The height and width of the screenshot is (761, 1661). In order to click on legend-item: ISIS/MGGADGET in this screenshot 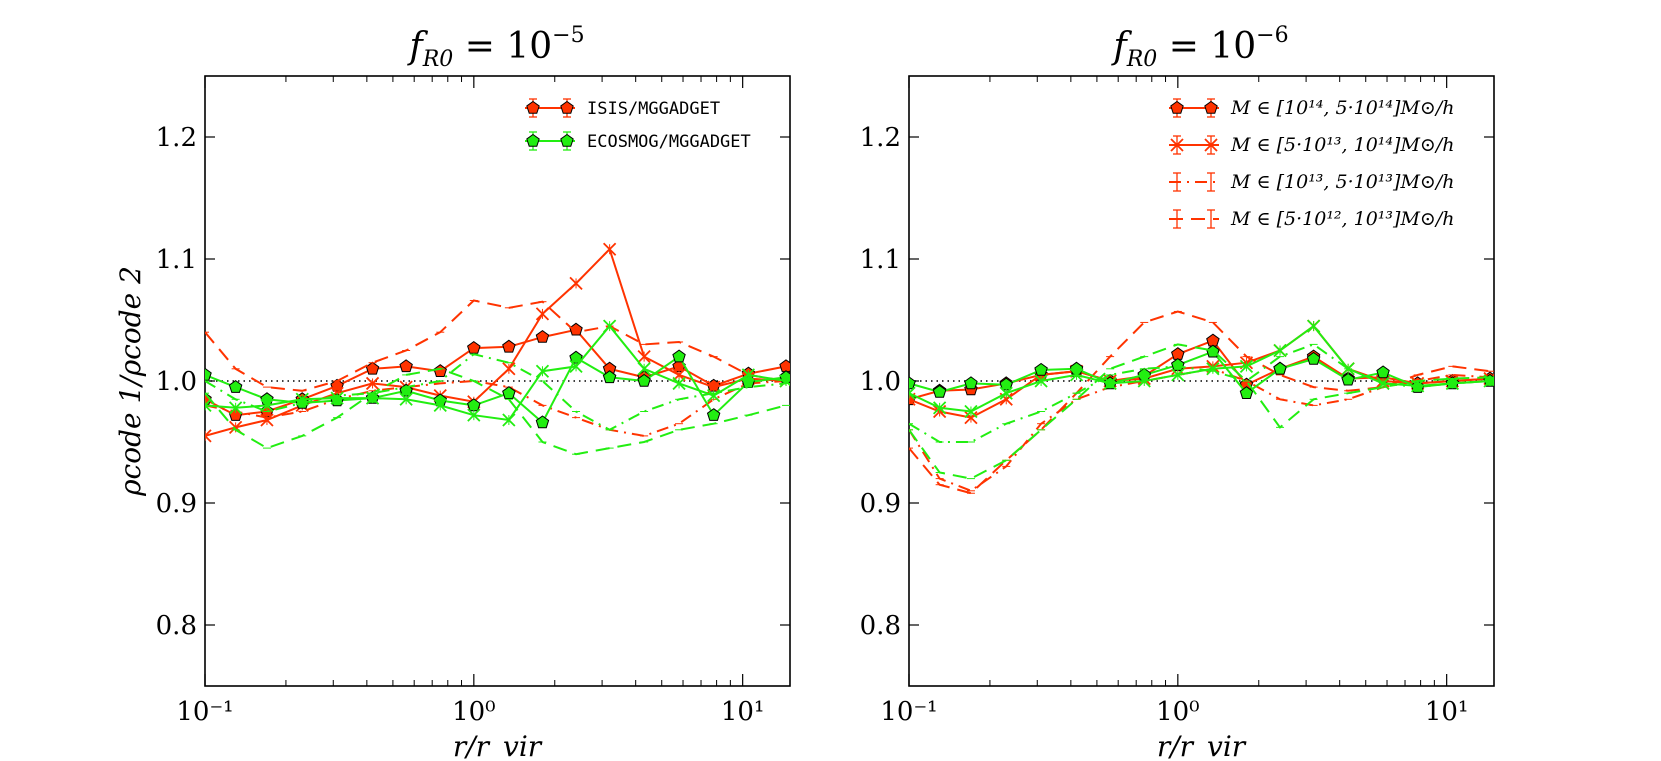, I will do `click(622, 108)`.